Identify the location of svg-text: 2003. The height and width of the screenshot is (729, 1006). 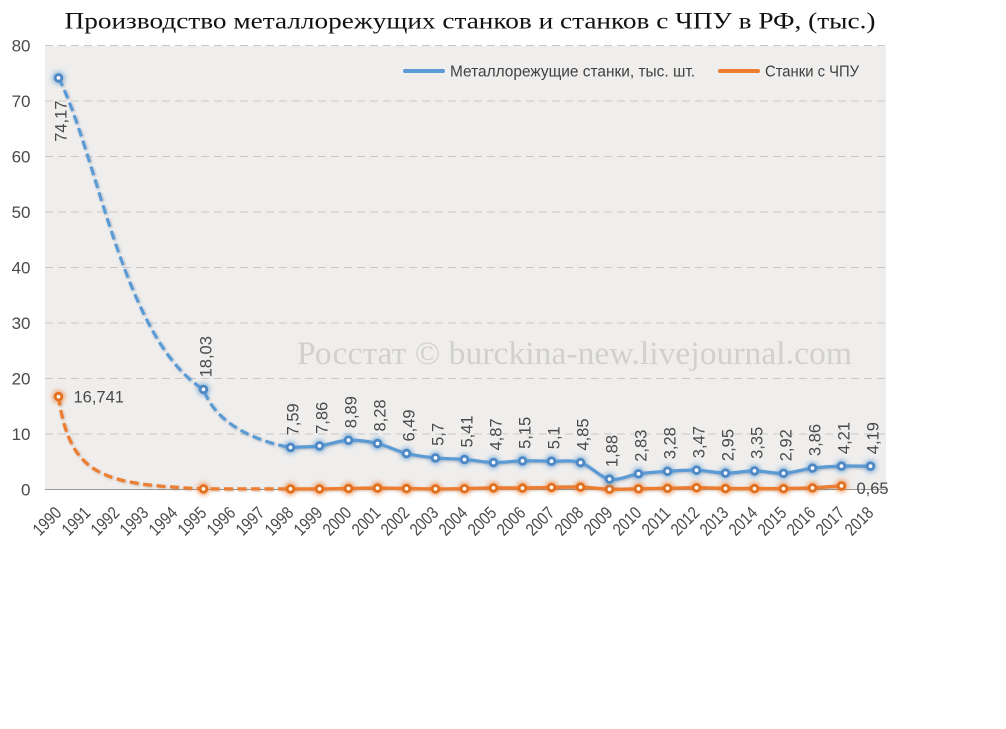
(424, 521).